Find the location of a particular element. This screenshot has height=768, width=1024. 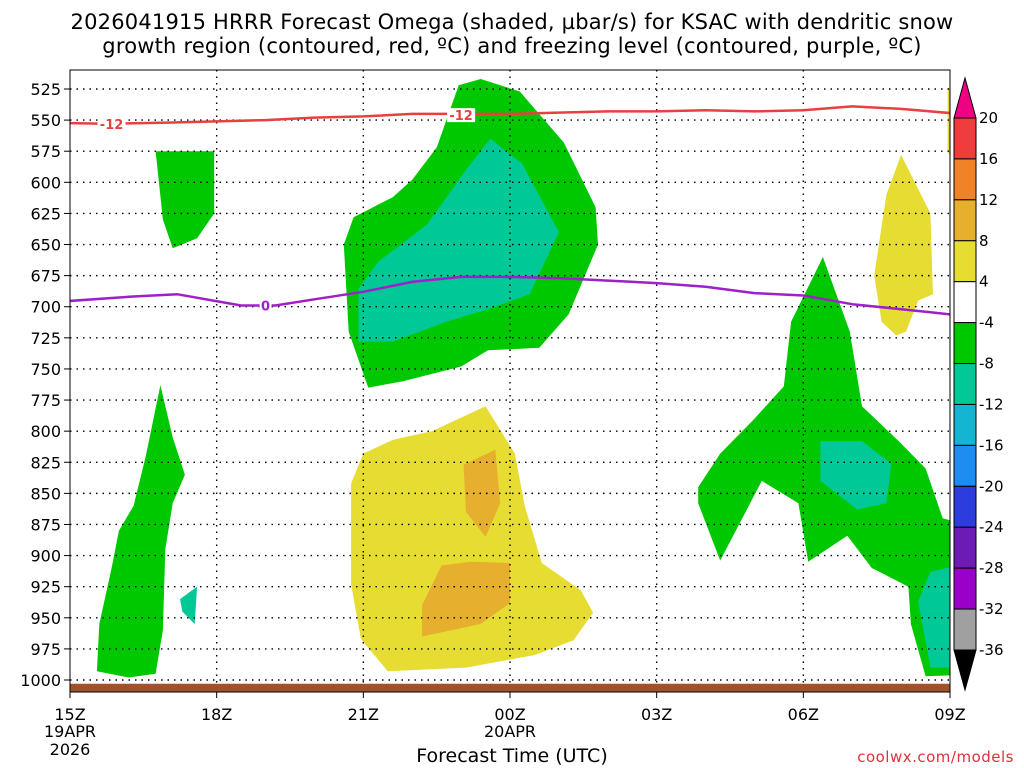

y-tick-label-925: 925 is located at coordinates (45, 587).